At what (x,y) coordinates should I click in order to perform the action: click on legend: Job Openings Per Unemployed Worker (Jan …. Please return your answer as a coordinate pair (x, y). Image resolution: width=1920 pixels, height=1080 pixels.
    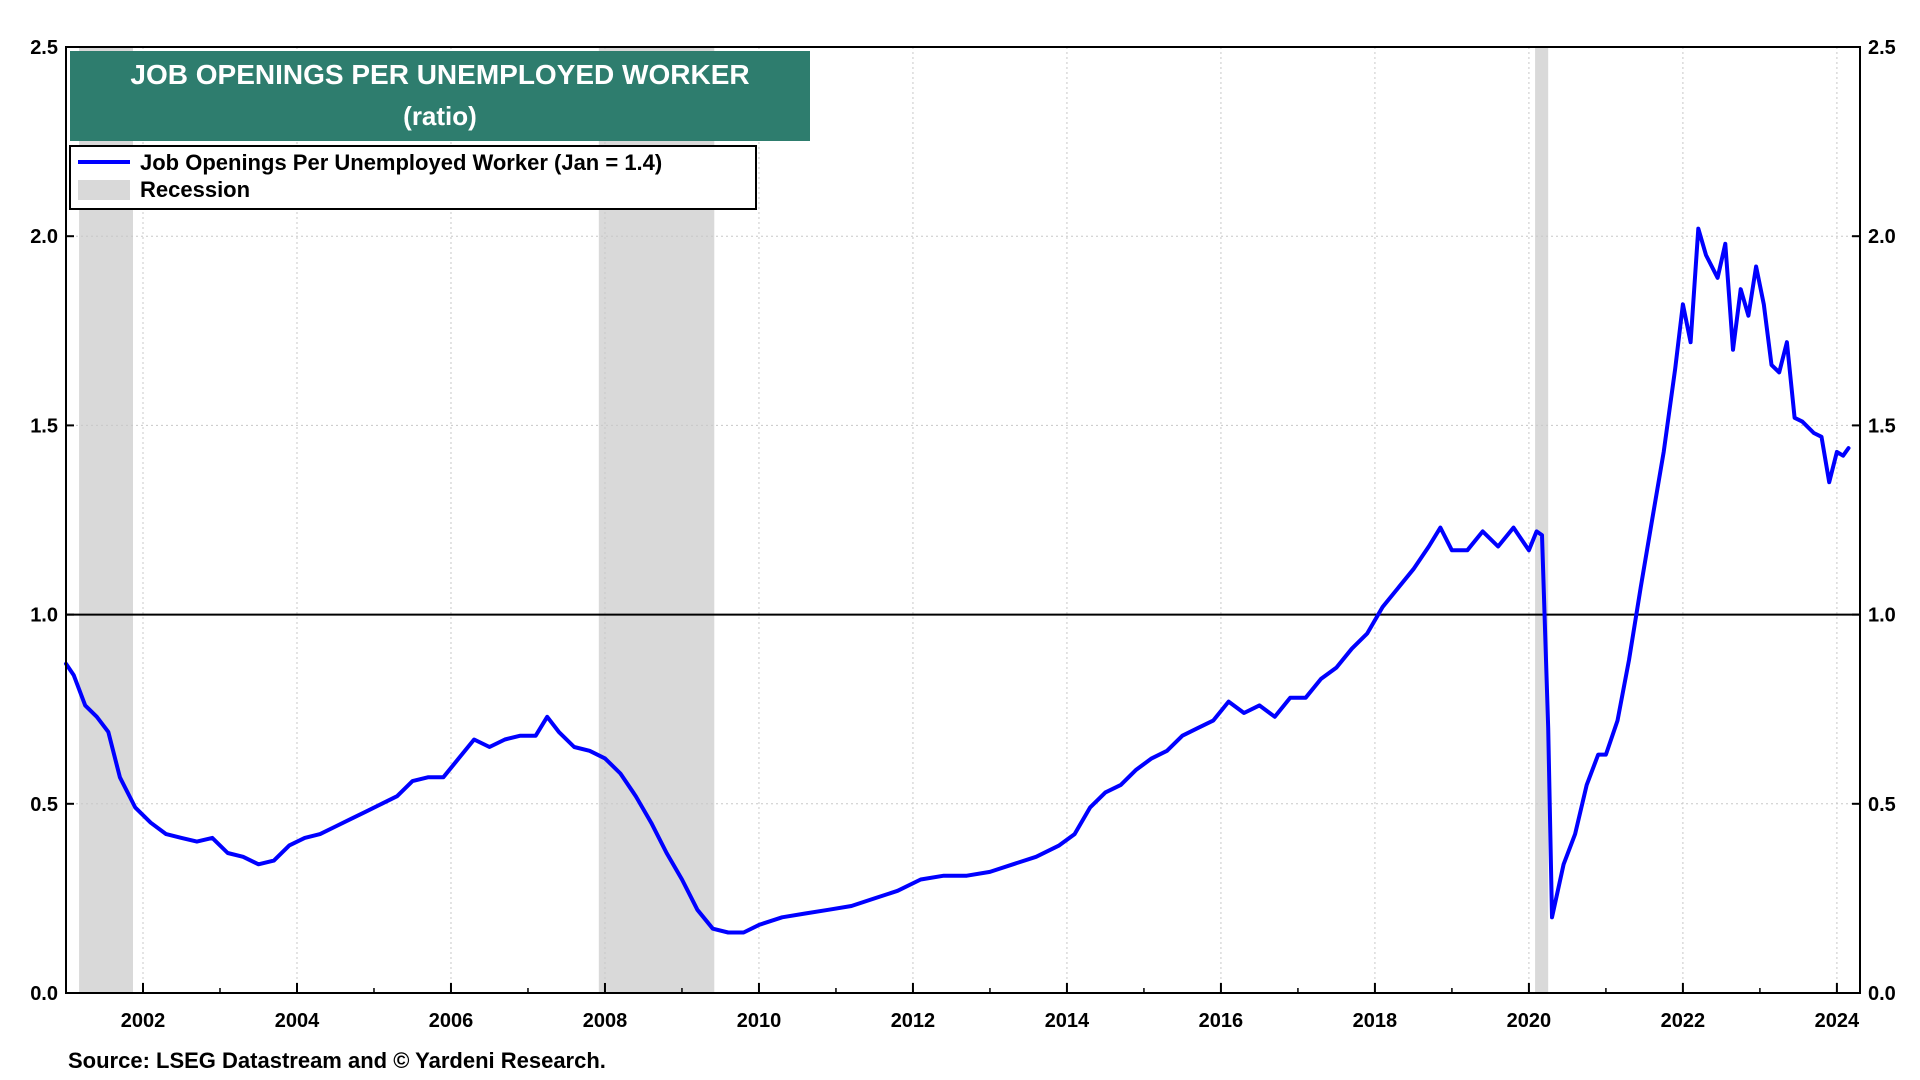
    Looking at the image, I should click on (413, 177).